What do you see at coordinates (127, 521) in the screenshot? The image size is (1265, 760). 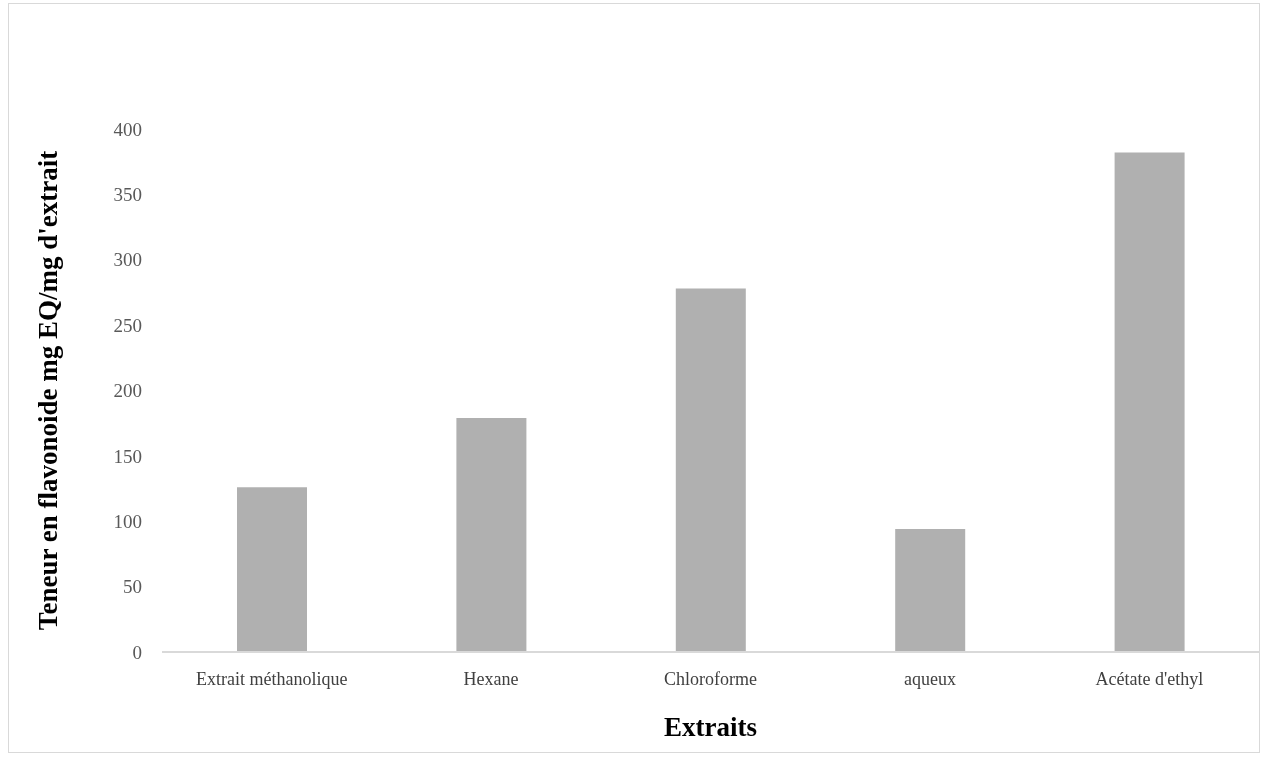 I see `y-tick-label: 100` at bounding box center [127, 521].